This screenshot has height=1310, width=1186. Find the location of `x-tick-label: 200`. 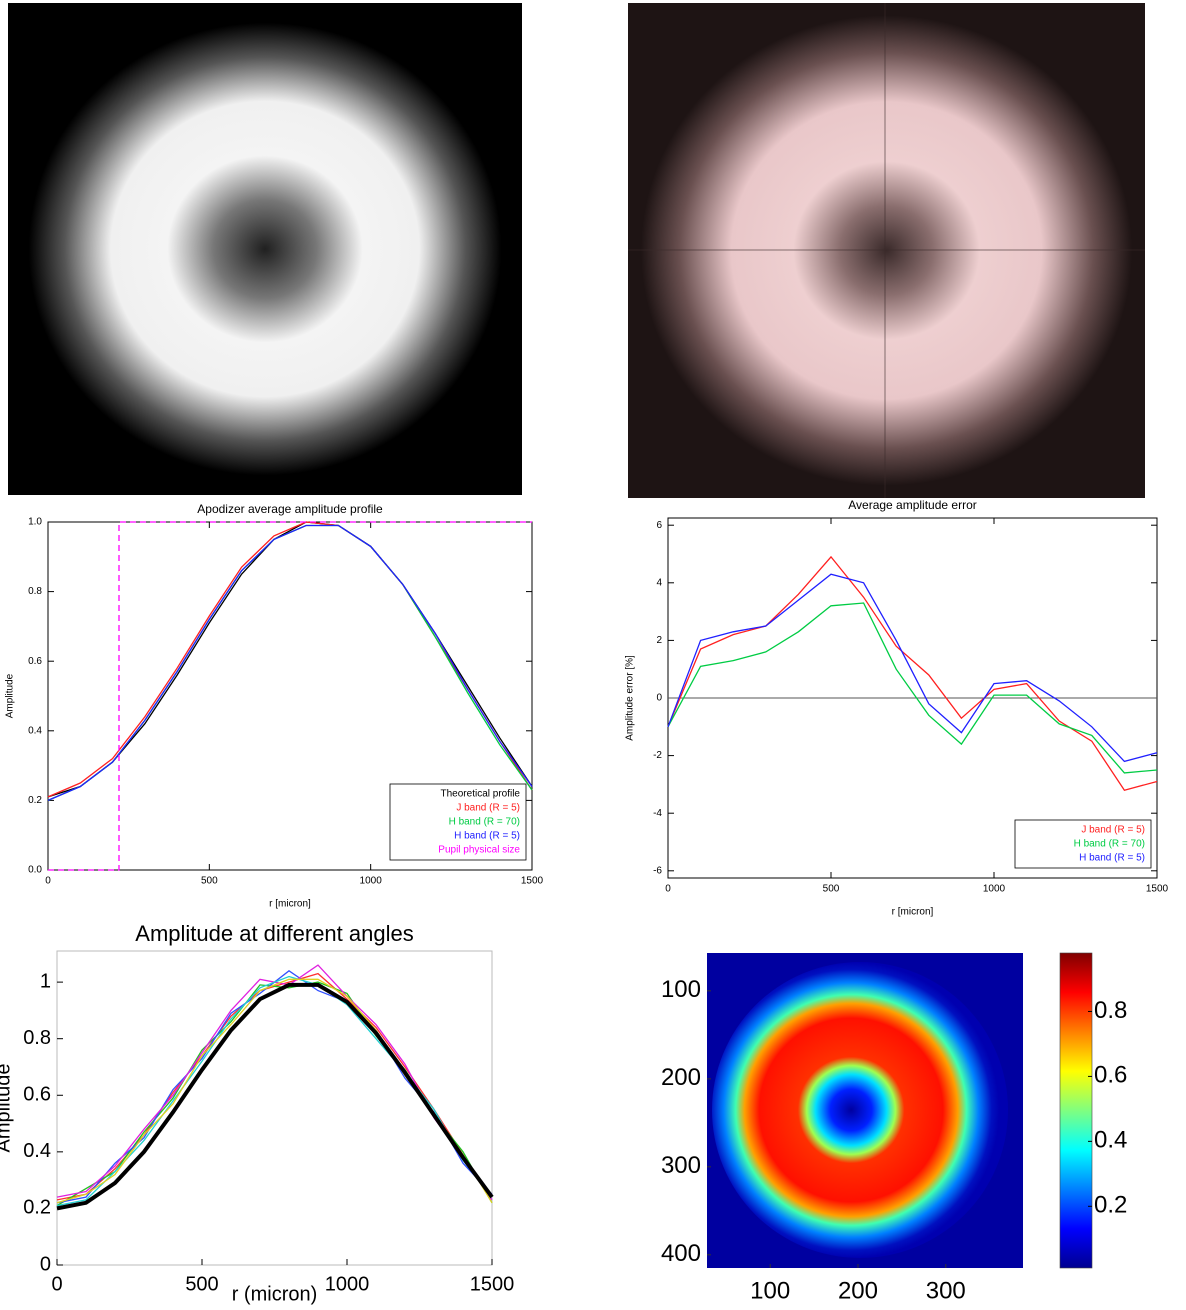

x-tick-label: 200 is located at coordinates (858, 1290).